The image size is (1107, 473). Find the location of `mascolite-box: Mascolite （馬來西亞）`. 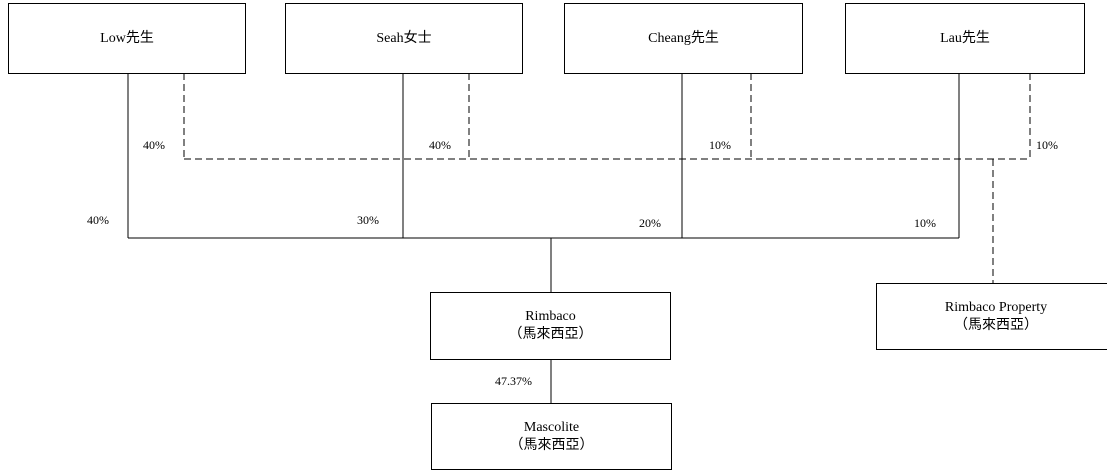

mascolite-box: Mascolite （馬來西亞） is located at coordinates (551, 436).